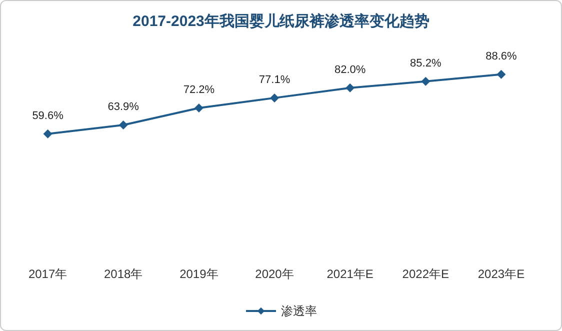 Image resolution: width=562 pixels, height=331 pixels. Describe the element at coordinates (48, 274) in the screenshot. I see `x-tick-label: 2017年` at that location.